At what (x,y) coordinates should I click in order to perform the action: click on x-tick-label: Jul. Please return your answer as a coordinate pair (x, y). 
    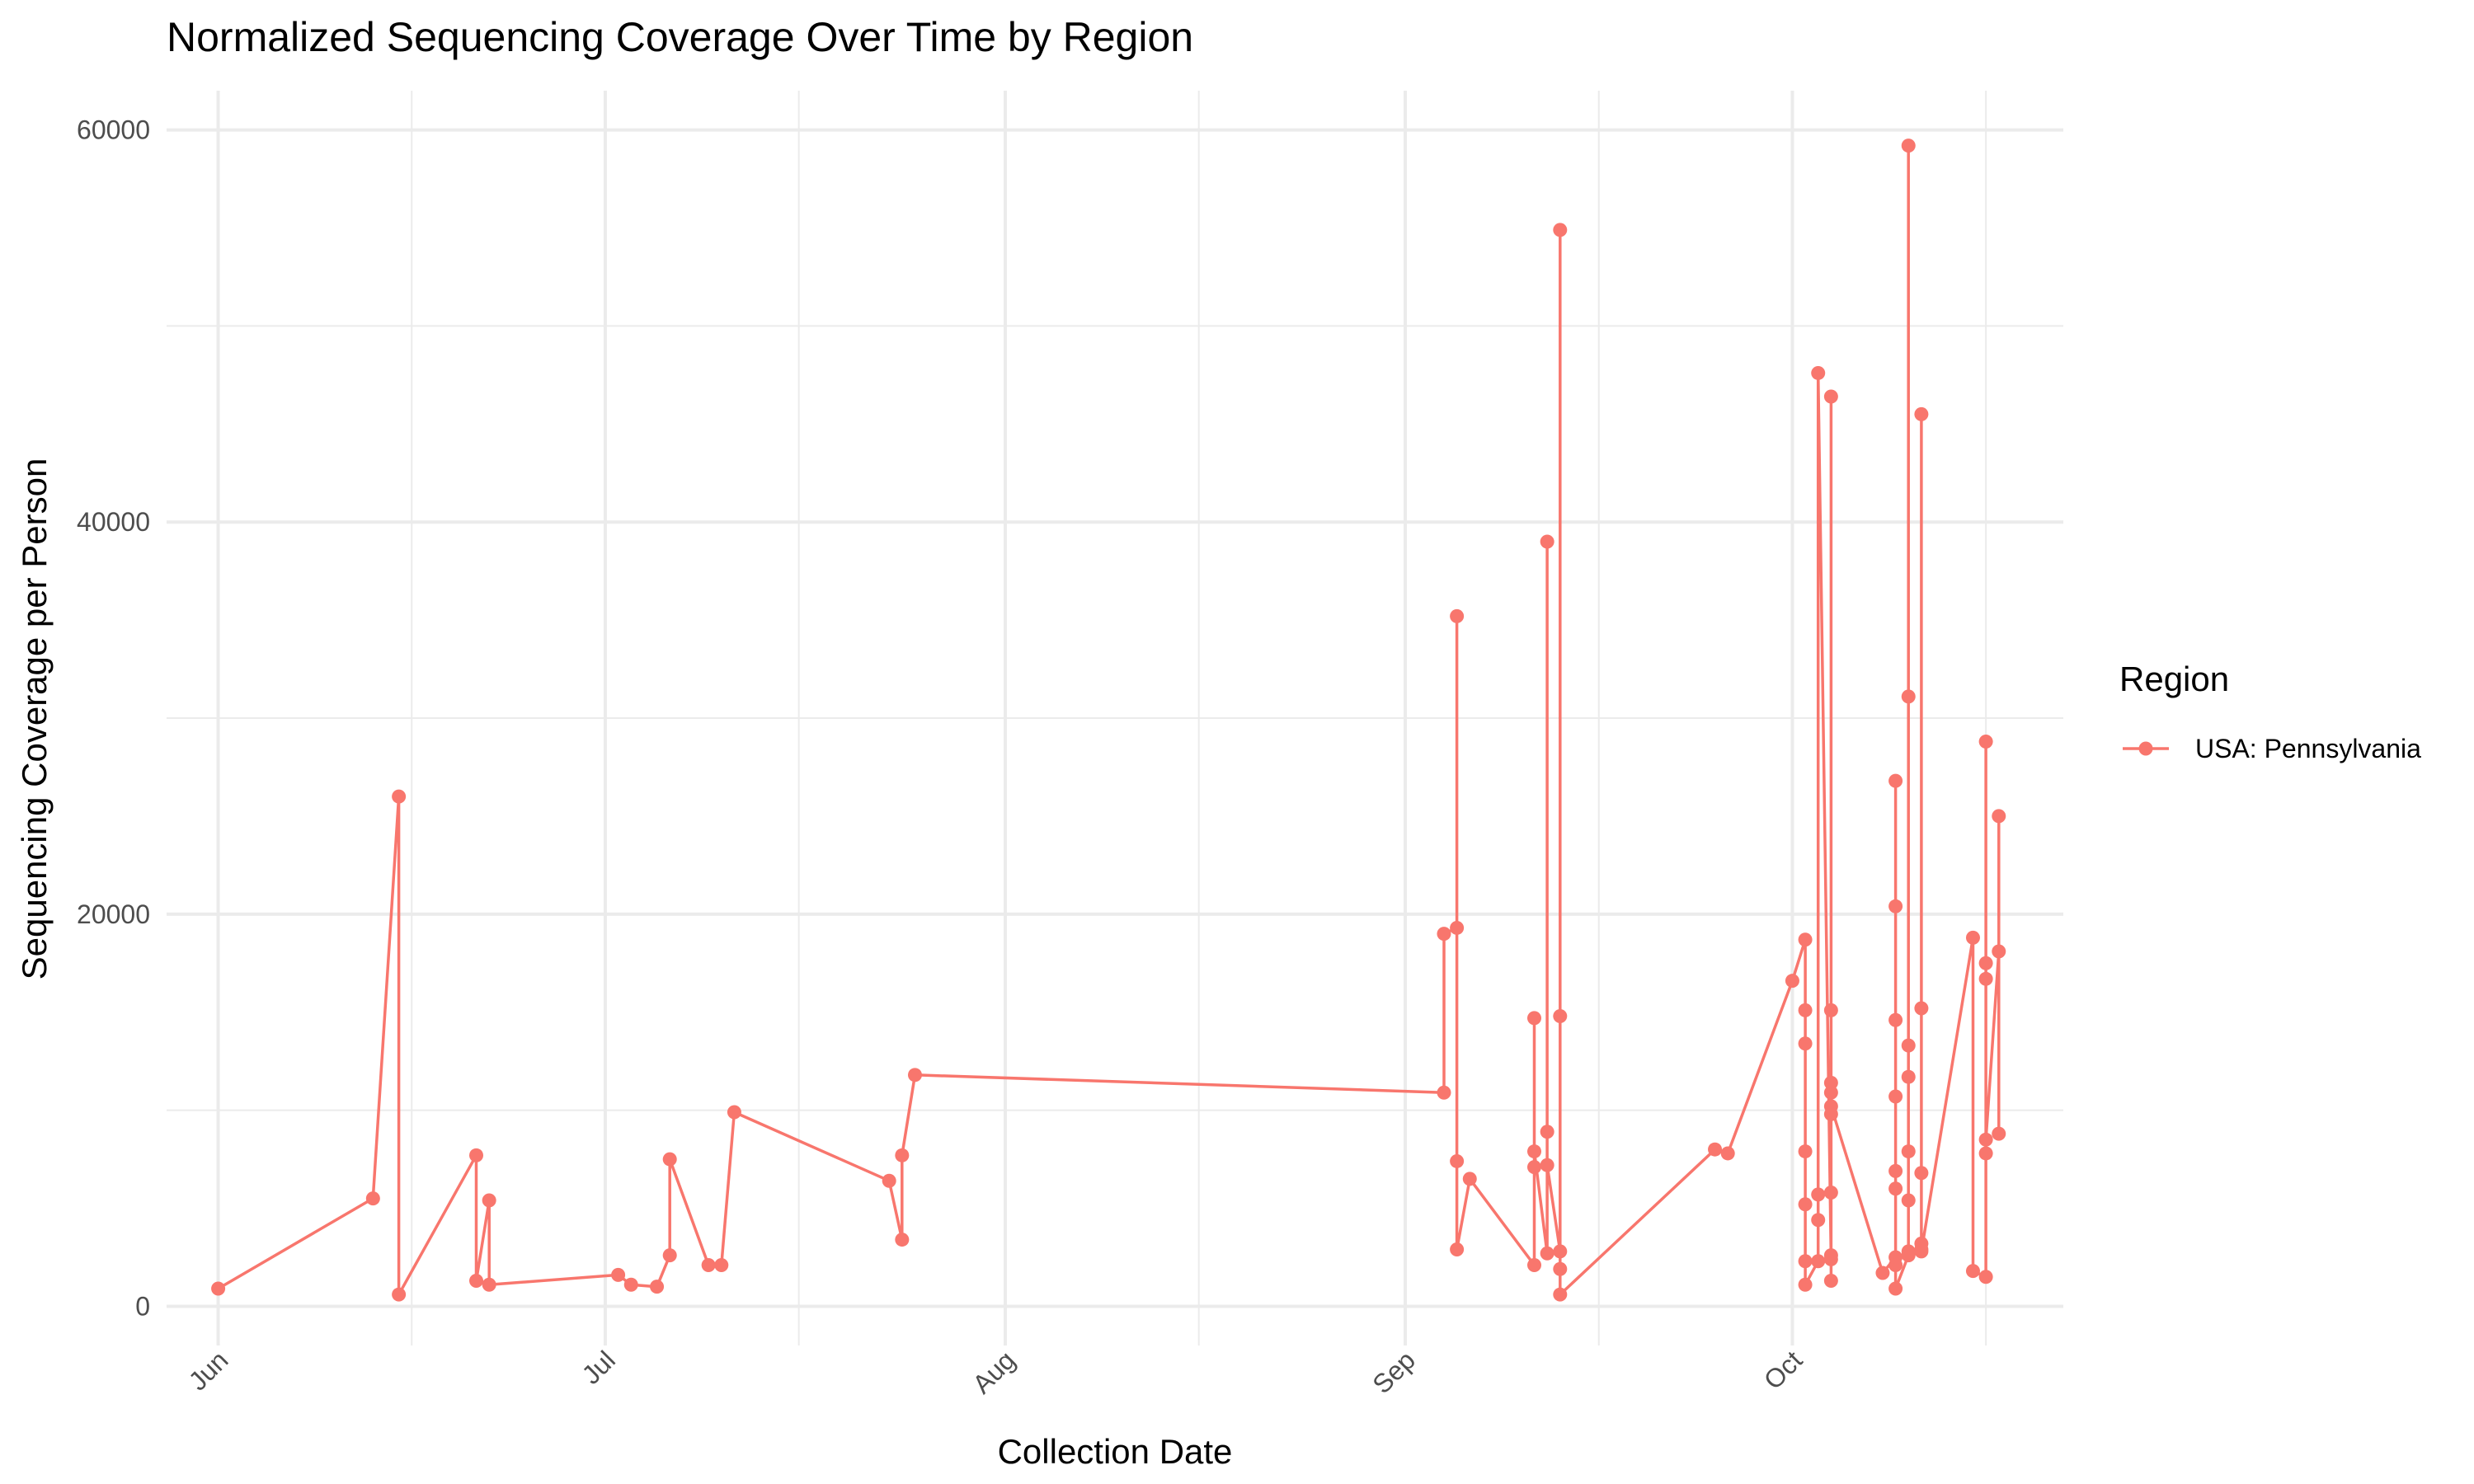
    Looking at the image, I should click on (598, 1367).